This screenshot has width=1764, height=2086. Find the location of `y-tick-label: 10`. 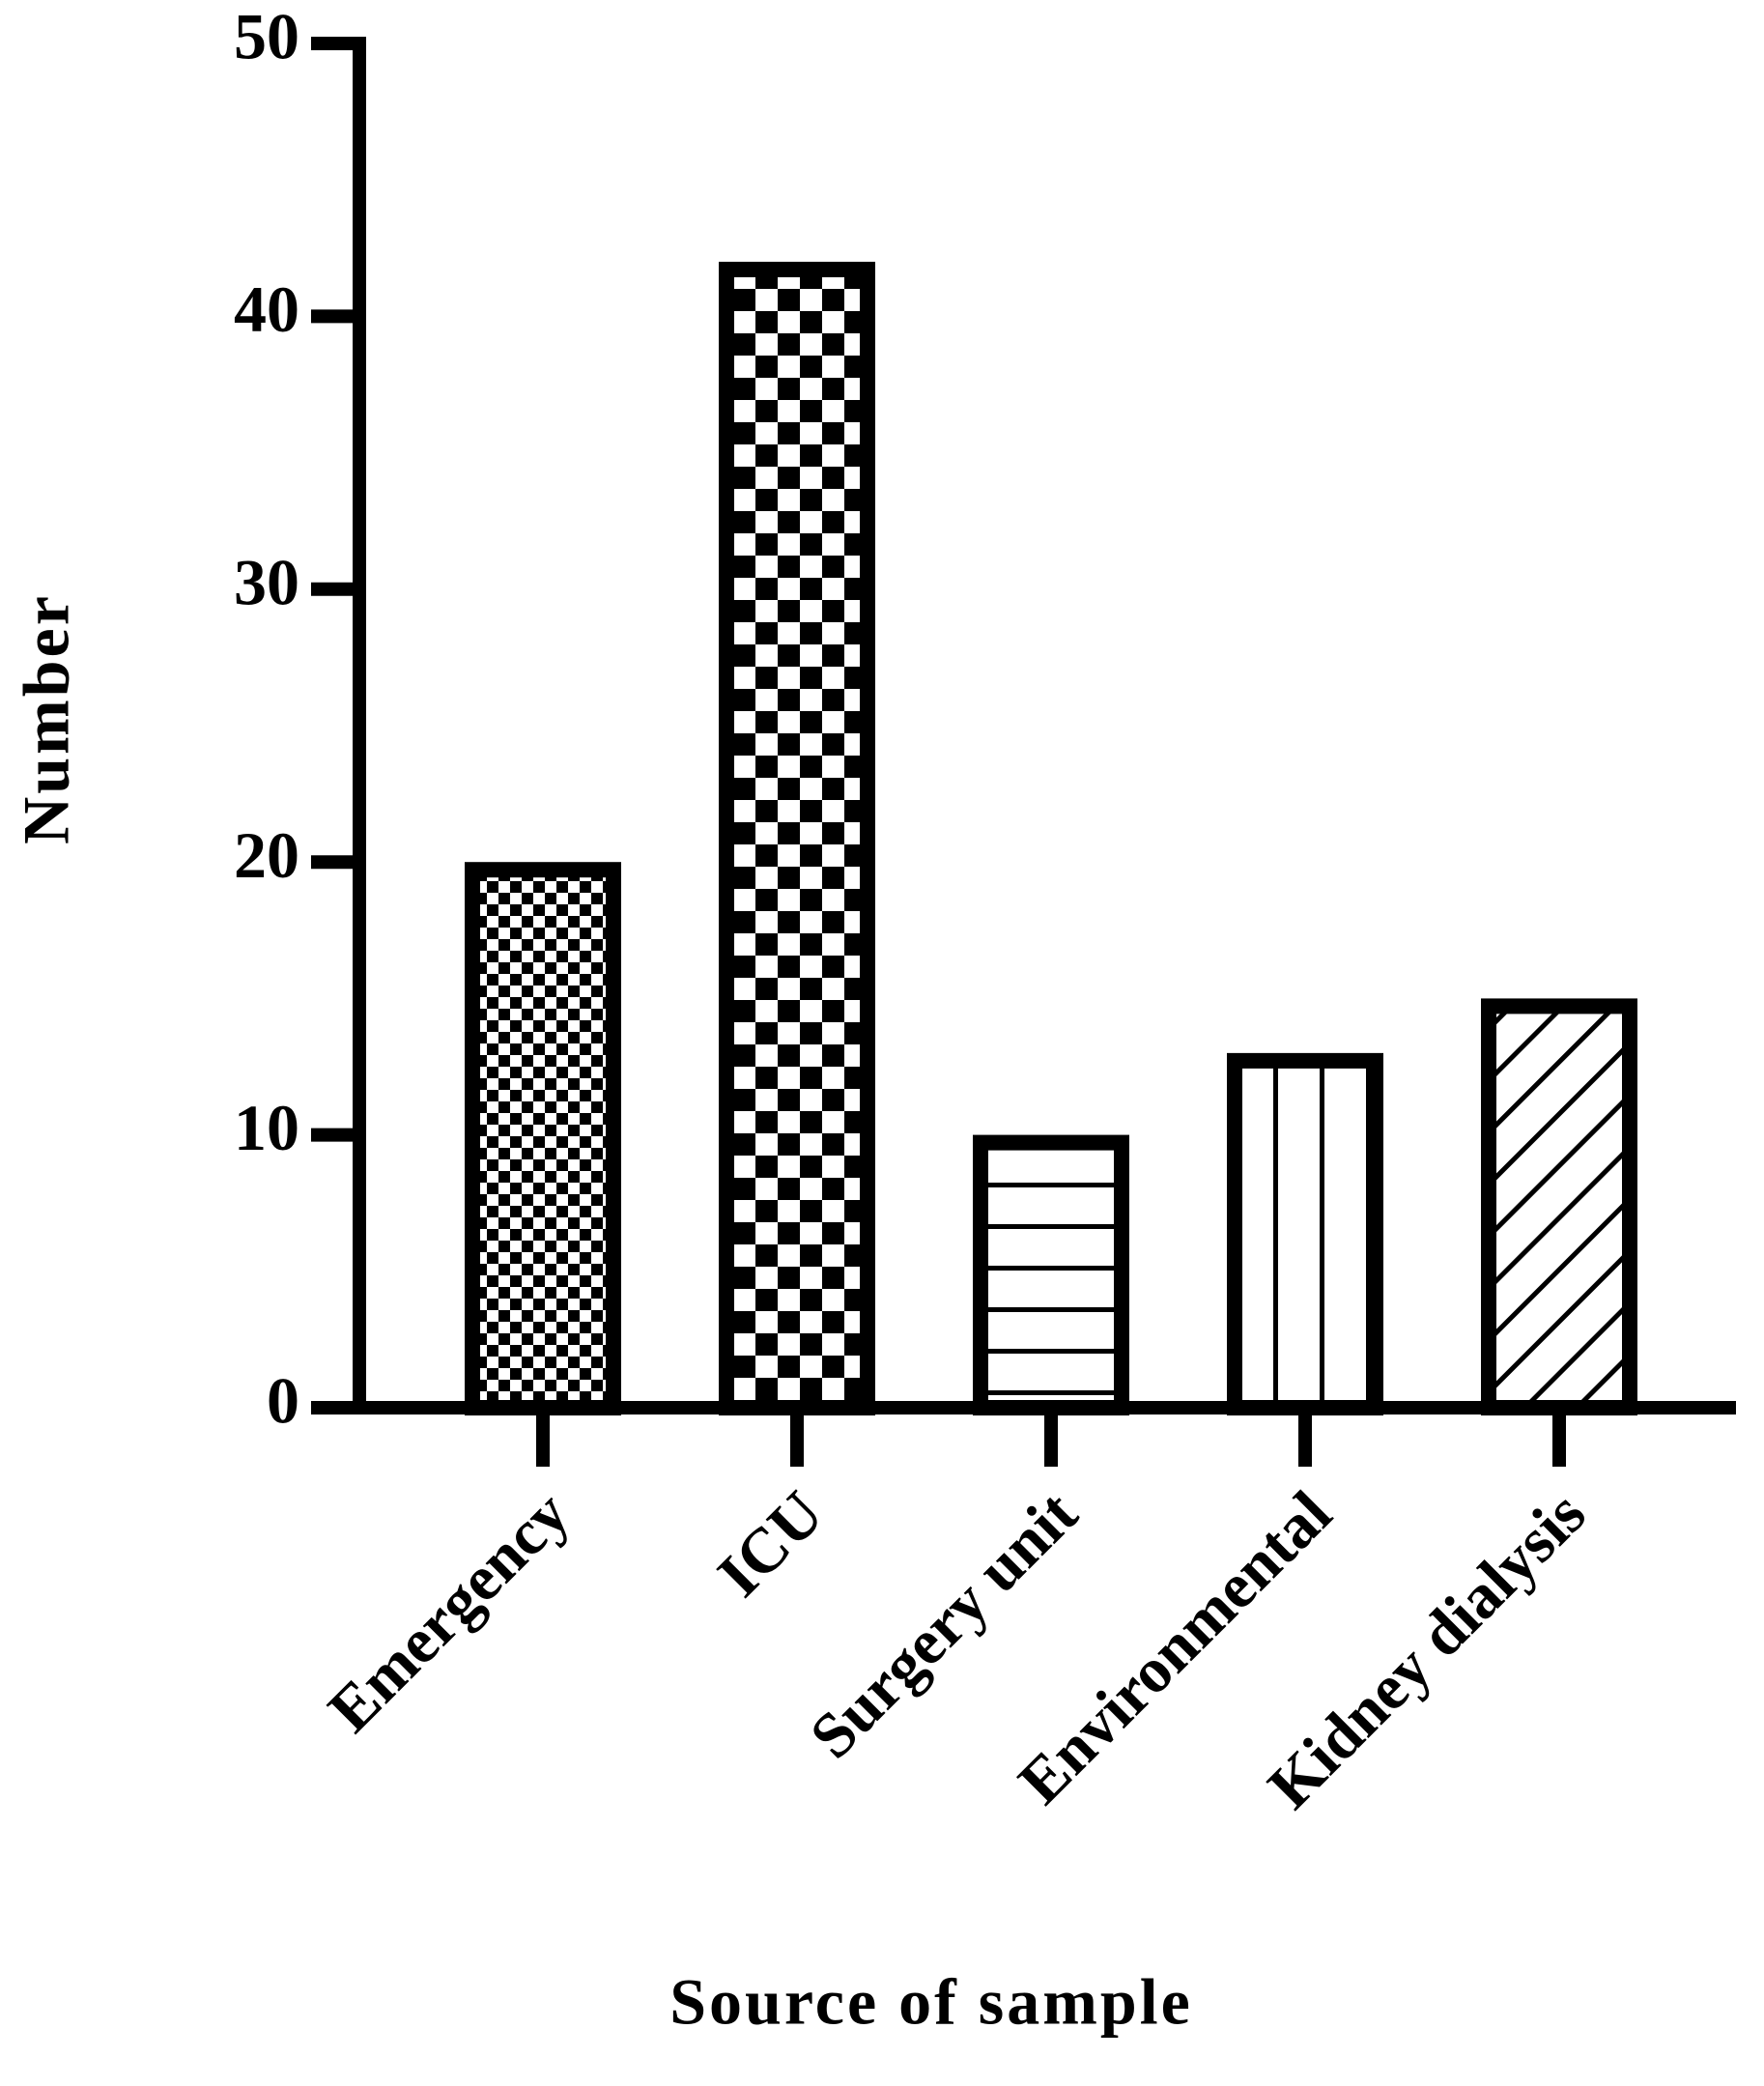

y-tick-label: 10 is located at coordinates (266, 1128).